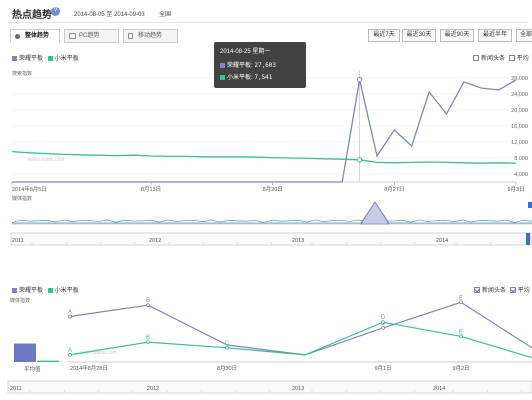 Image resolution: width=532 pixels, height=400 pixels. I want to click on tooltip-value: 7,541, so click(263, 77).